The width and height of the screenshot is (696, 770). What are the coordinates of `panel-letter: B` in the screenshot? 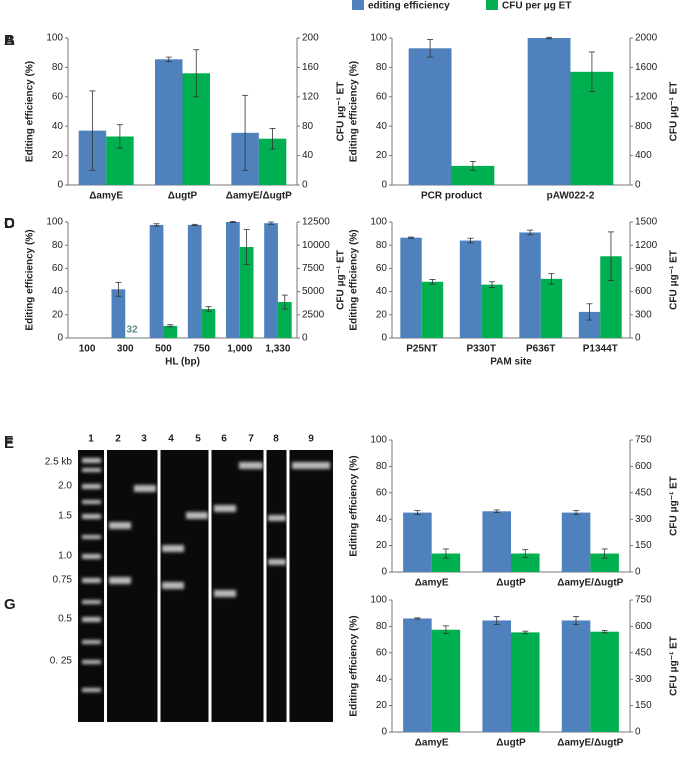 It's located at (9, 40).